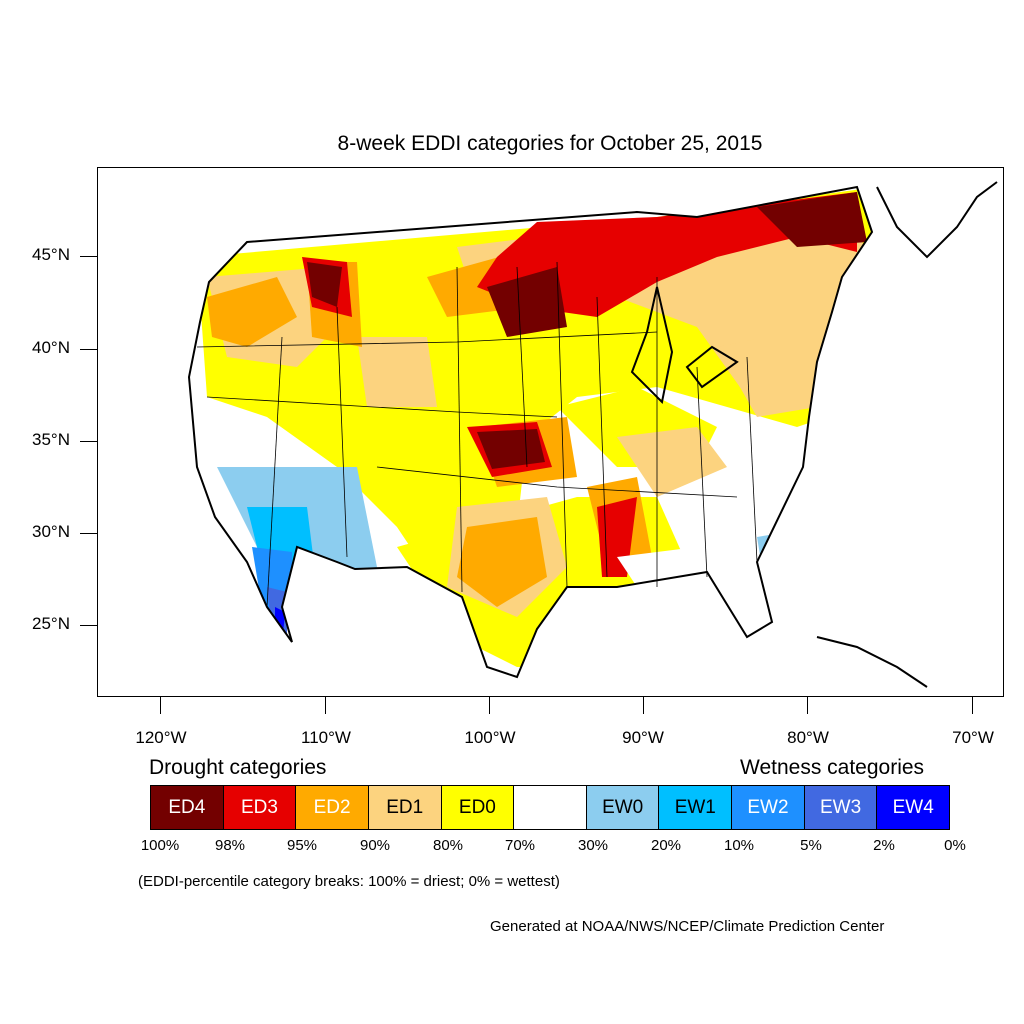  I want to click on lat-label-45: 45°N, so click(51, 254).